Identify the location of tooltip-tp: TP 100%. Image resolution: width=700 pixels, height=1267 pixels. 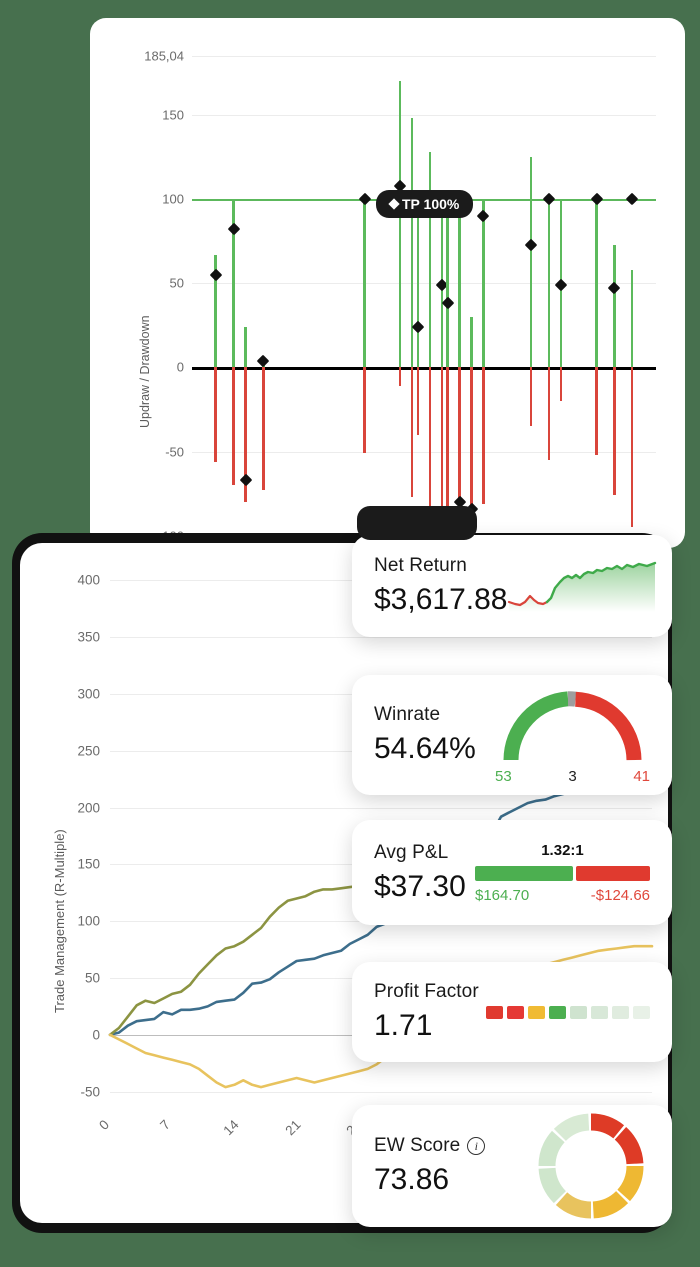
(425, 204).